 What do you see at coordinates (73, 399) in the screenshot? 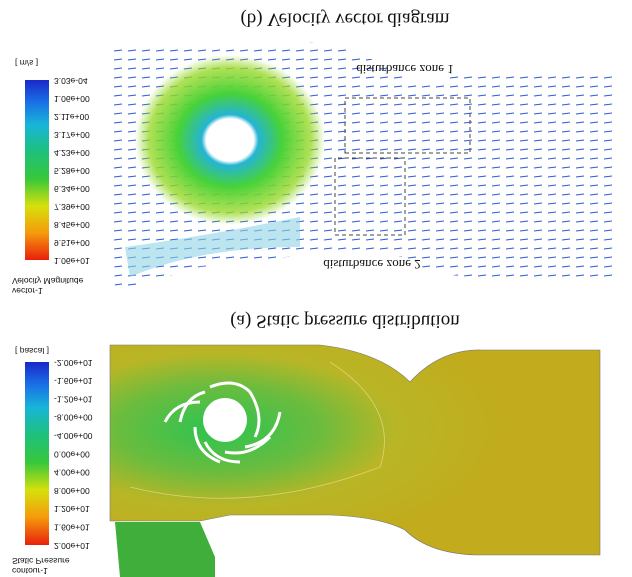
I see `legend-tick-label: -1.20e+01` at bounding box center [73, 399].